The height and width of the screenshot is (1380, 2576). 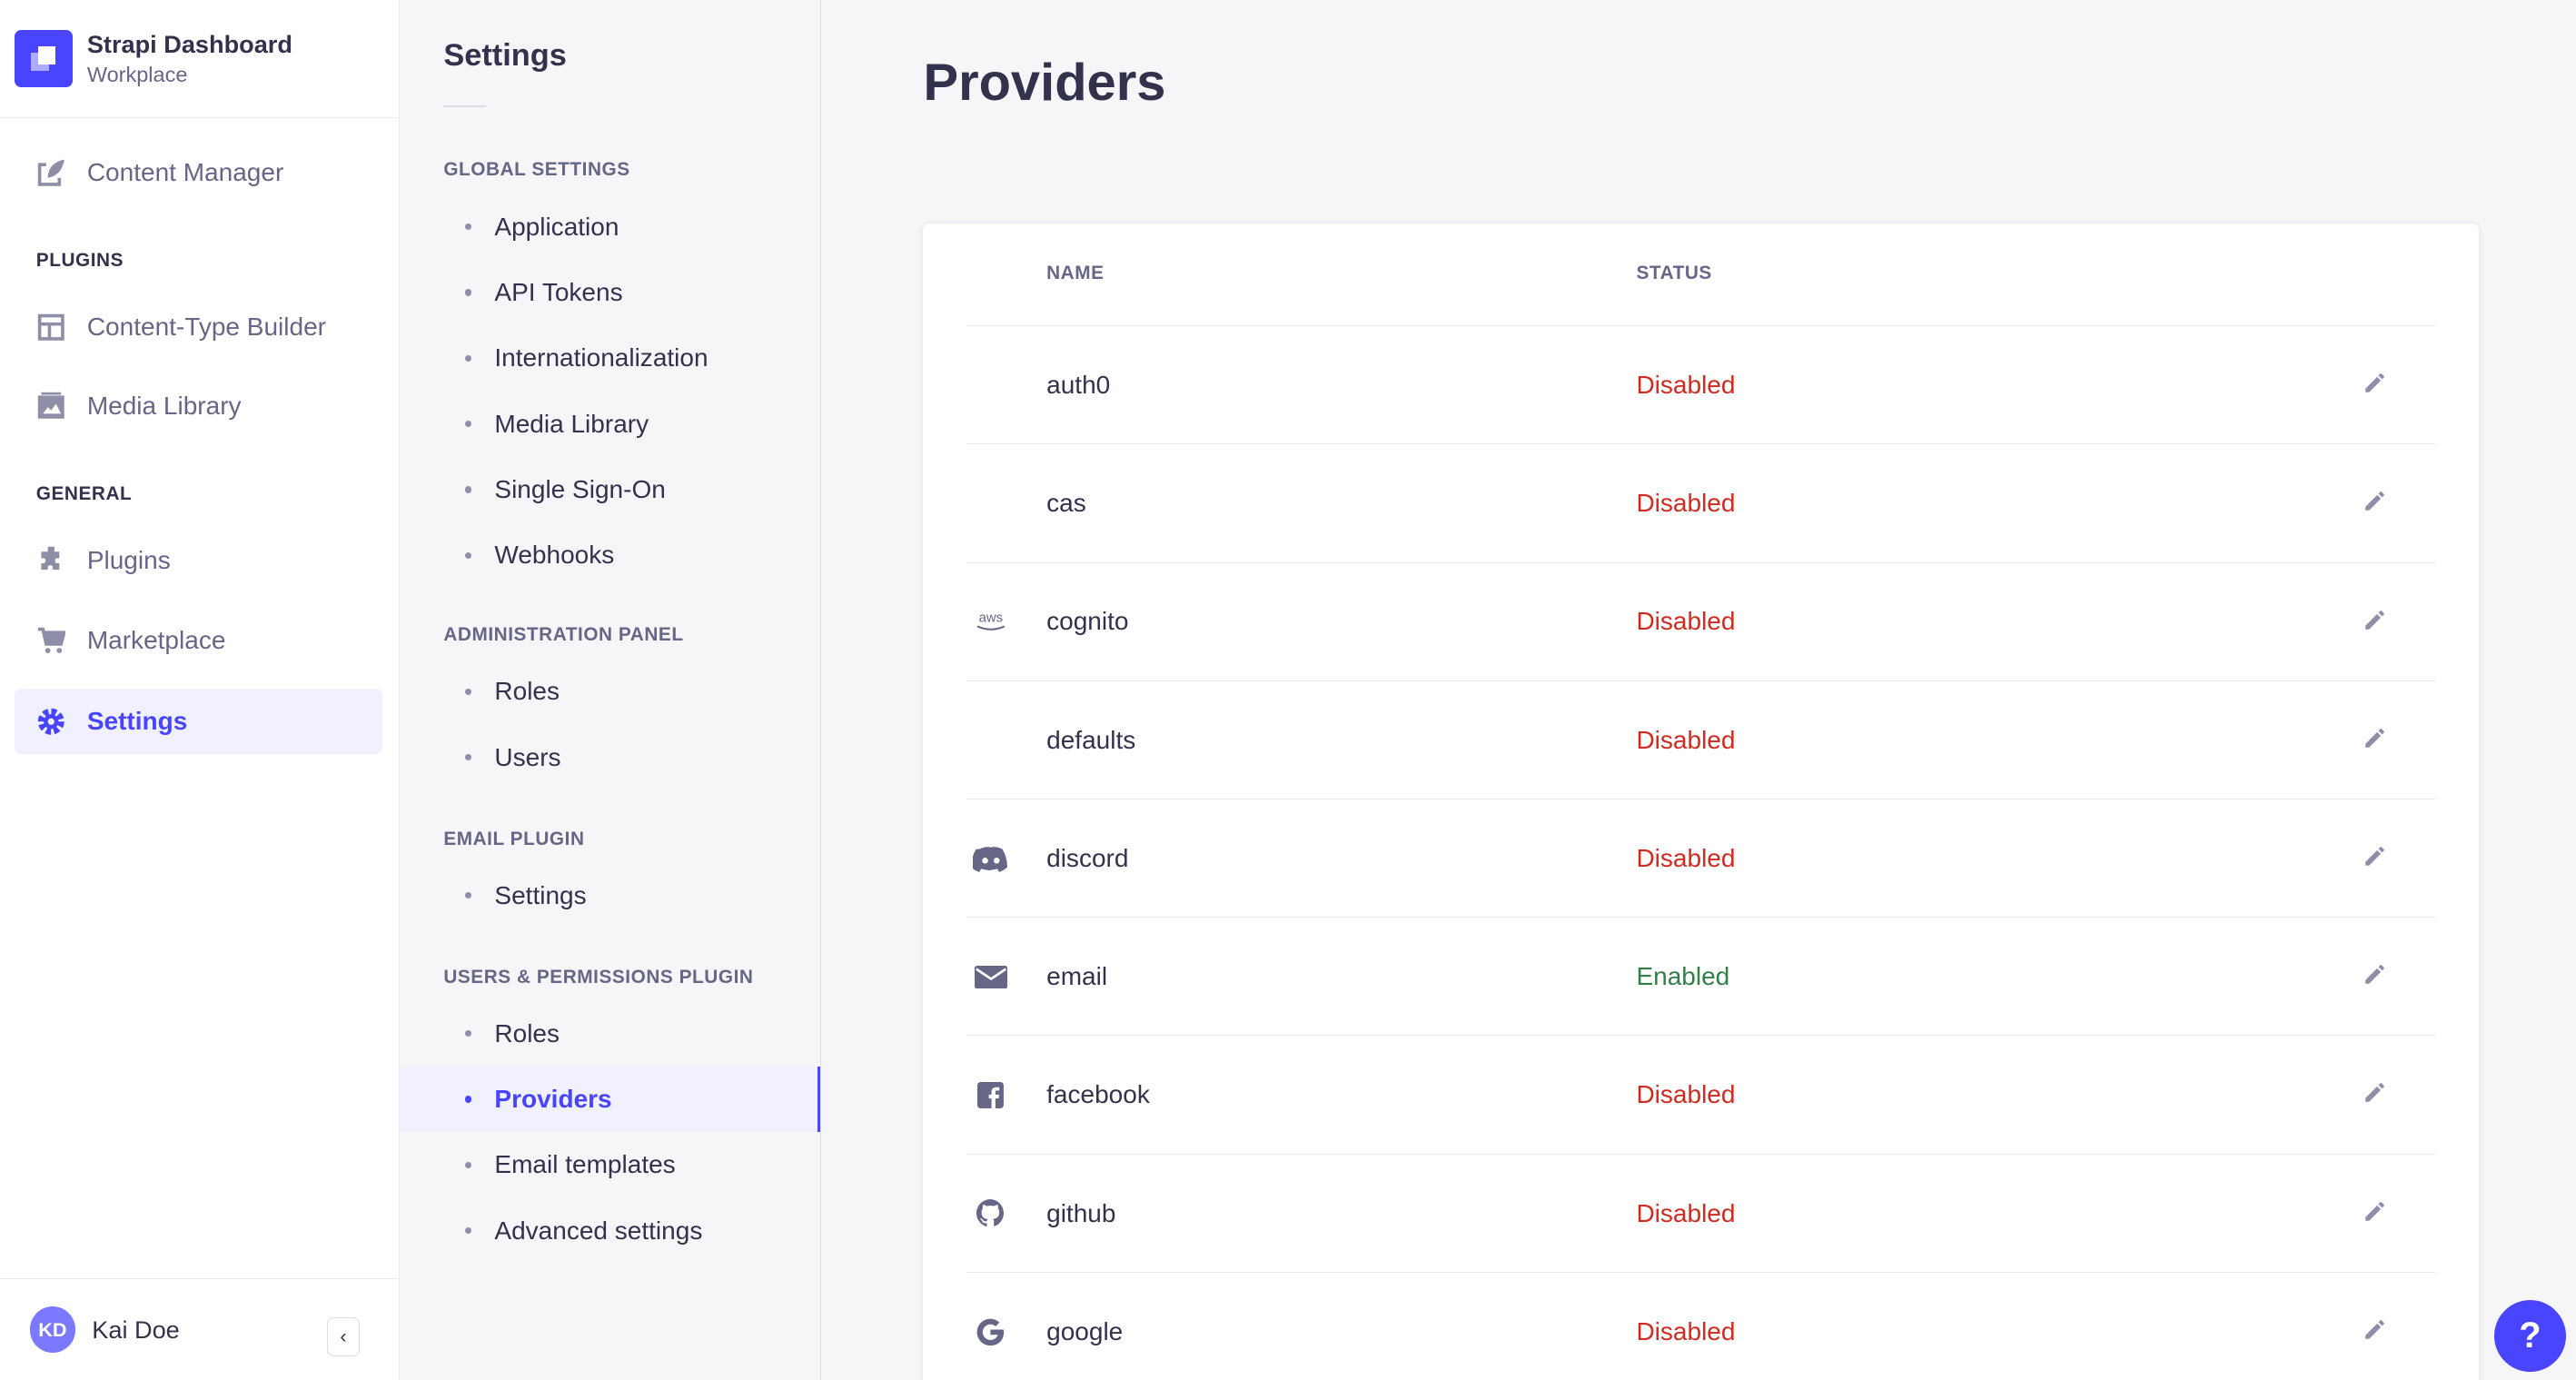 I want to click on settings-nav-item-single-sign-on: Single Sign-On, so click(x=610, y=489).